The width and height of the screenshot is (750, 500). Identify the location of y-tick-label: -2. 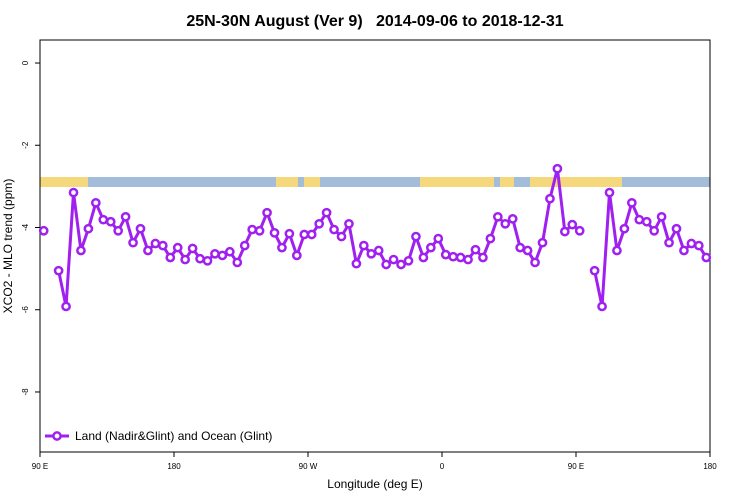
(25, 145).